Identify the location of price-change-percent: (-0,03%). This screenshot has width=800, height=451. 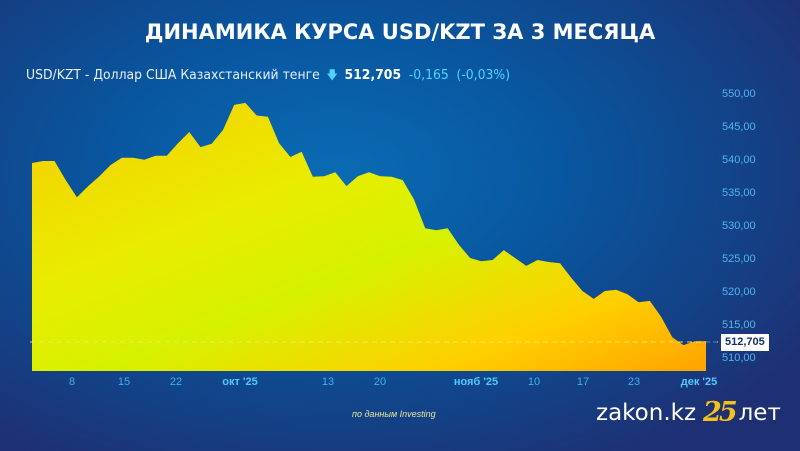
(483, 75).